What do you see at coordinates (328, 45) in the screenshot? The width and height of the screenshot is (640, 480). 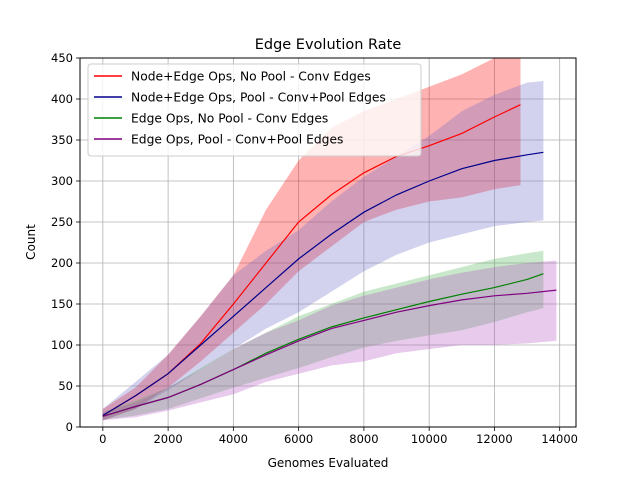 I see `chart-title: Edge Evolution Rate` at bounding box center [328, 45].